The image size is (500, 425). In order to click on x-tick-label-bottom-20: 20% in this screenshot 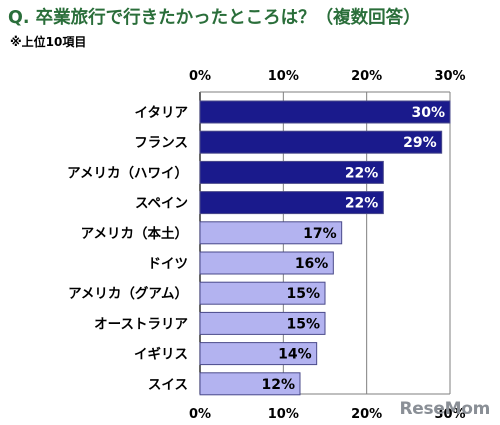, I will do `click(366, 414)`.